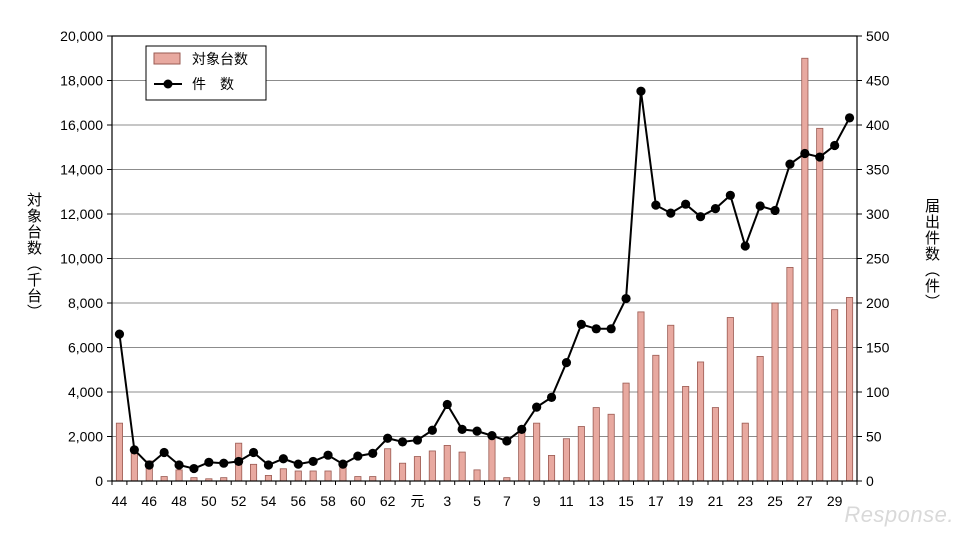  What do you see at coordinates (220, 60) in the screenshot?
I see `legend-label-bars: 対象台数` at bounding box center [220, 60].